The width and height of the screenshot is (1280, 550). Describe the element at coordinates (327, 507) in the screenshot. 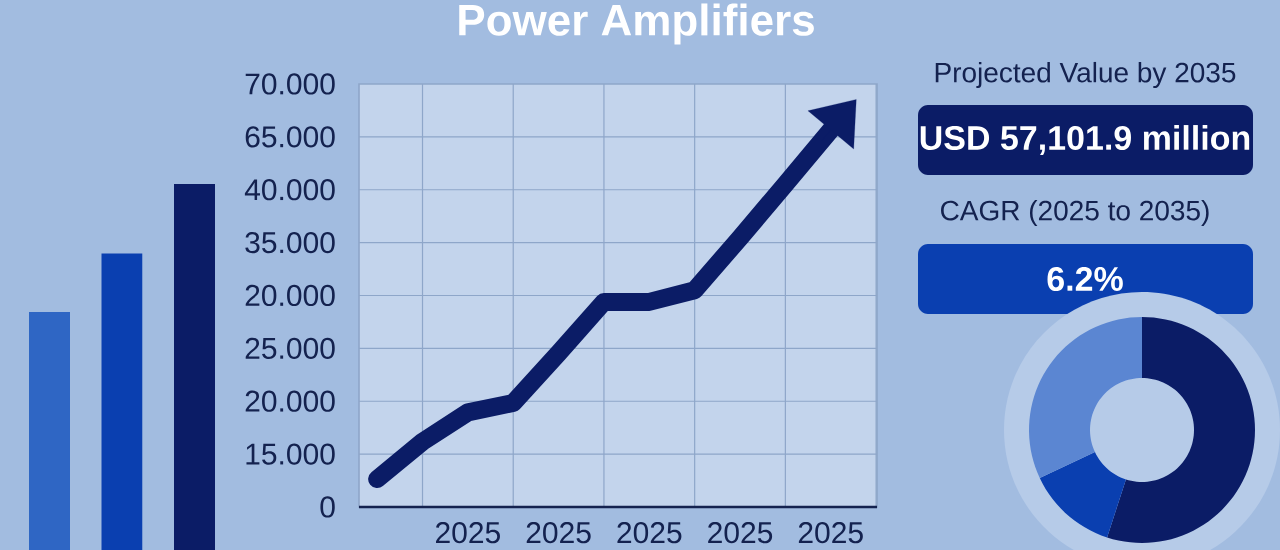

I see `text: 0` at that location.